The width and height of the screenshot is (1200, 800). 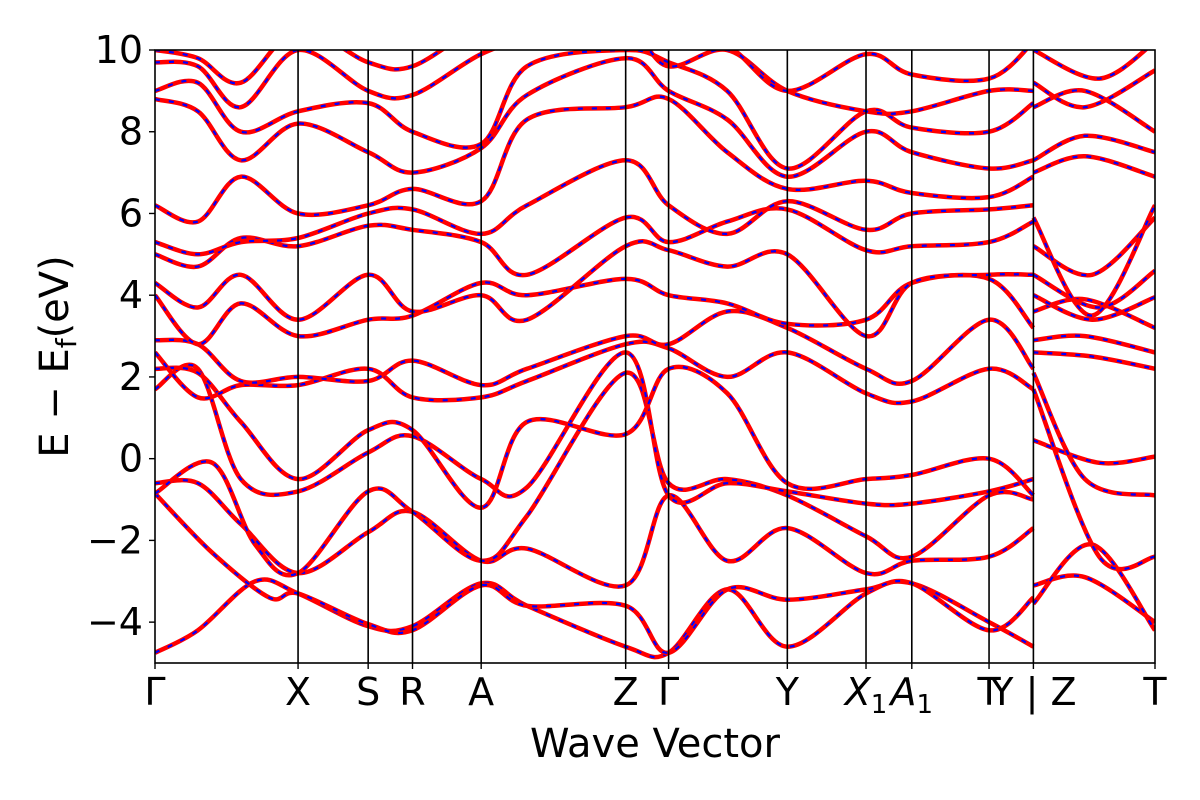 I want to click on y-tick-label-4: 4, so click(x=131, y=295).